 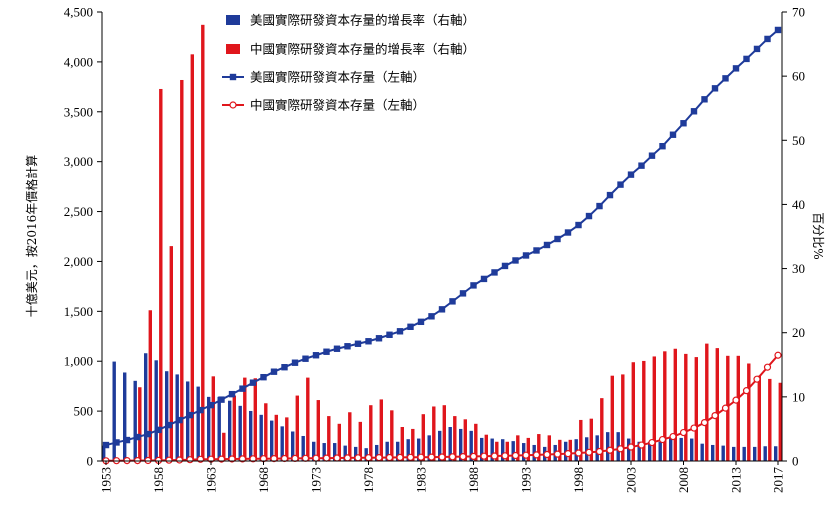 I want to click on us-stock-point-2001, so click(x=610, y=195).